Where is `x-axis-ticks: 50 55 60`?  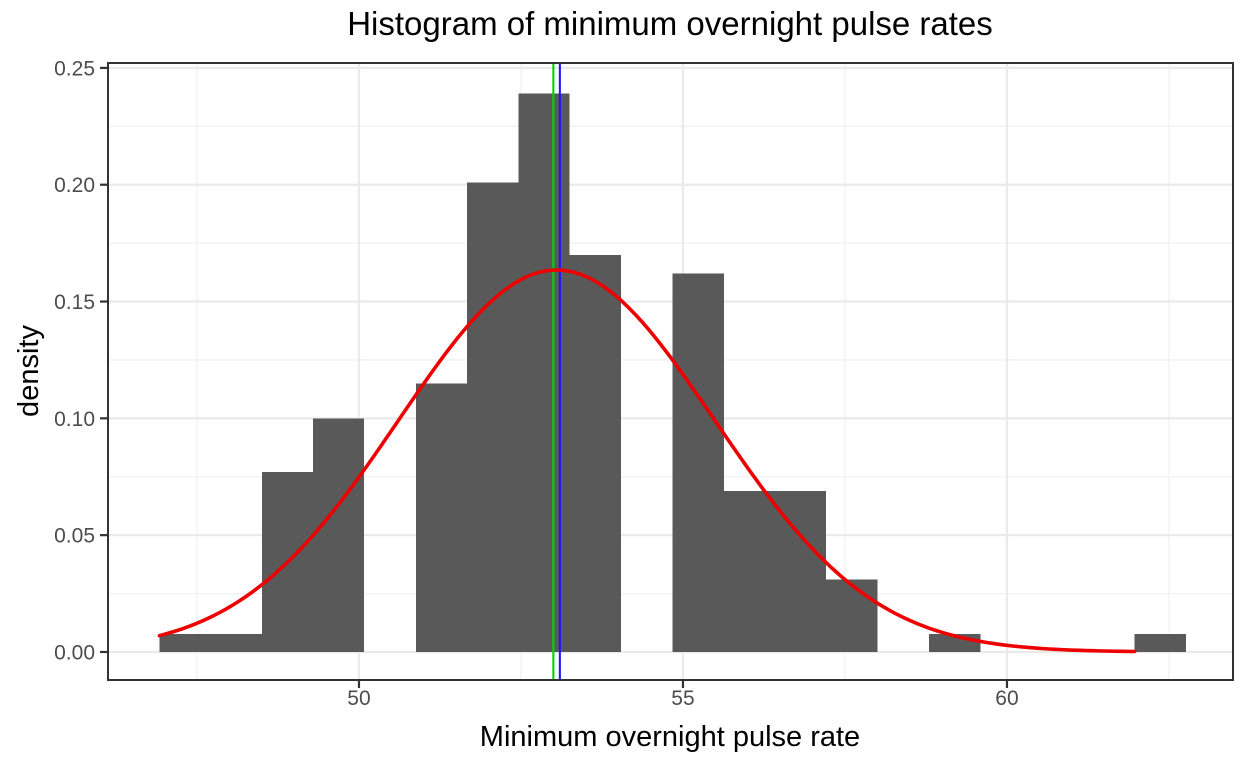 x-axis-ticks: 50 55 60 is located at coordinates (683, 695).